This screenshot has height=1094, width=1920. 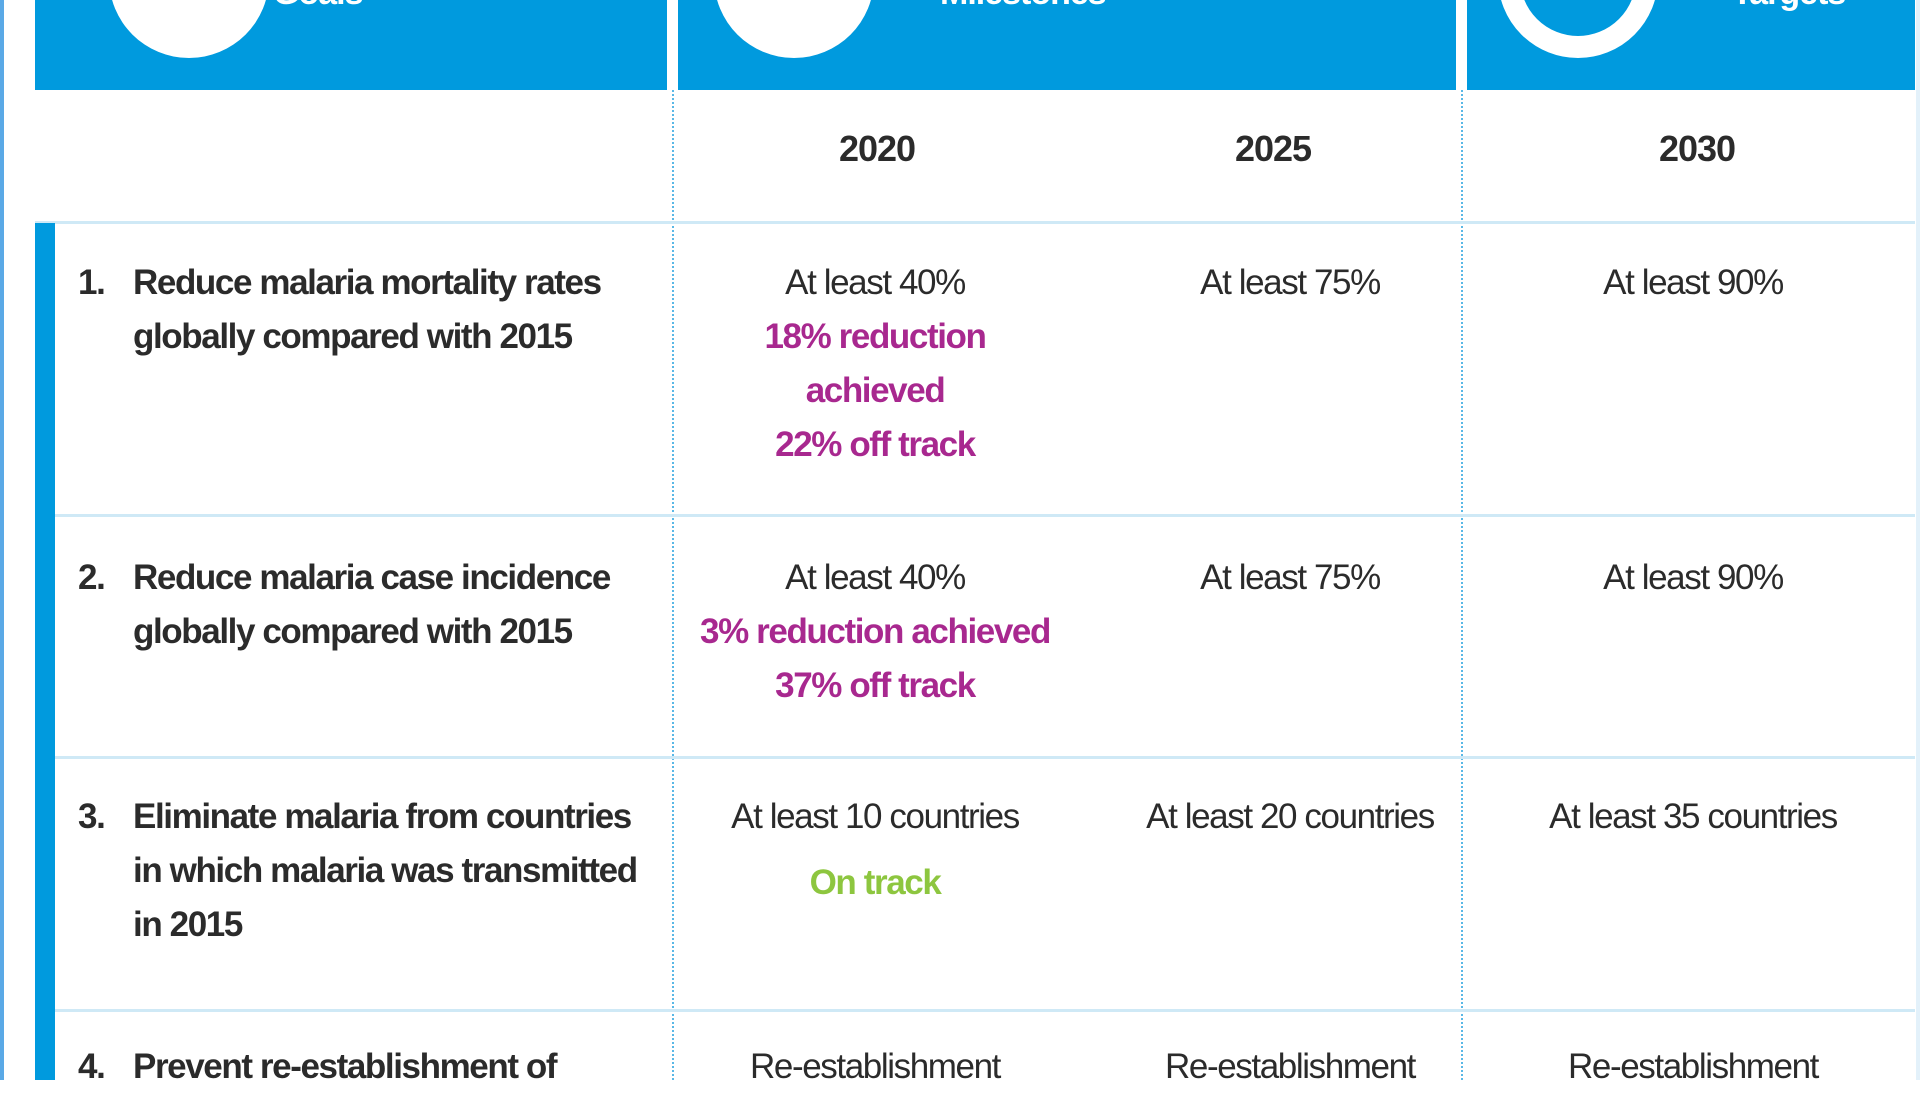 What do you see at coordinates (92, 1066) in the screenshot?
I see `goal-number: 4.` at bounding box center [92, 1066].